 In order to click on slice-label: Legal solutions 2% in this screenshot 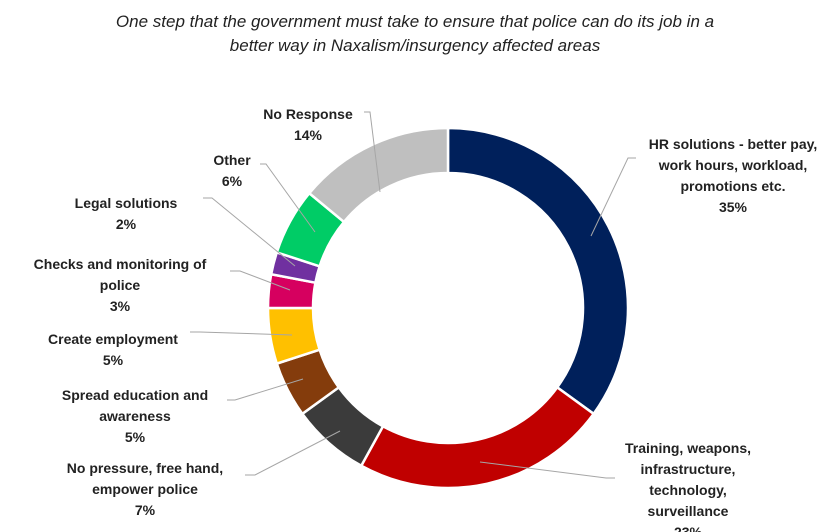, I will do `click(126, 213)`.